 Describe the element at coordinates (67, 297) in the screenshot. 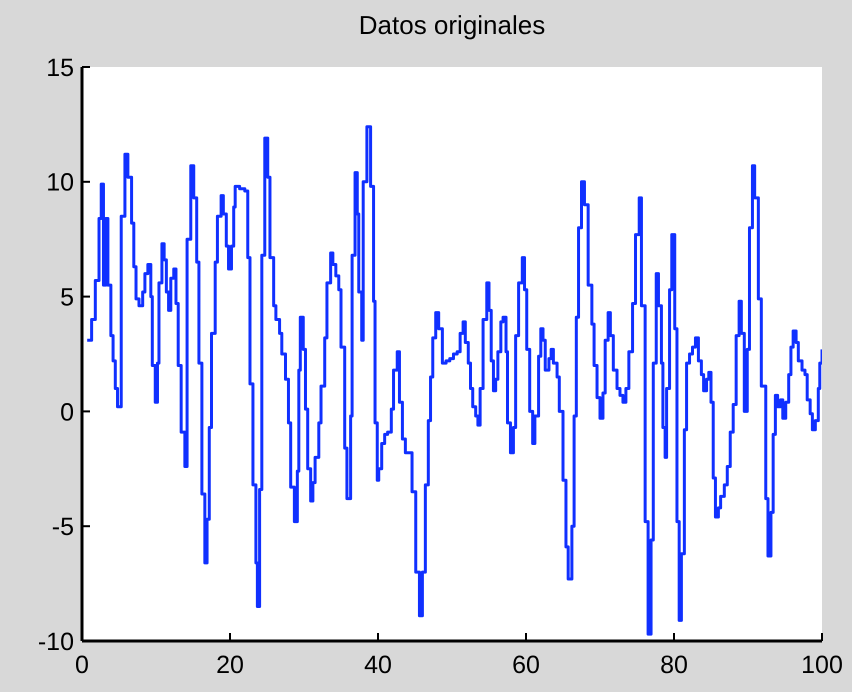

I see `y-tick-label: 5` at that location.